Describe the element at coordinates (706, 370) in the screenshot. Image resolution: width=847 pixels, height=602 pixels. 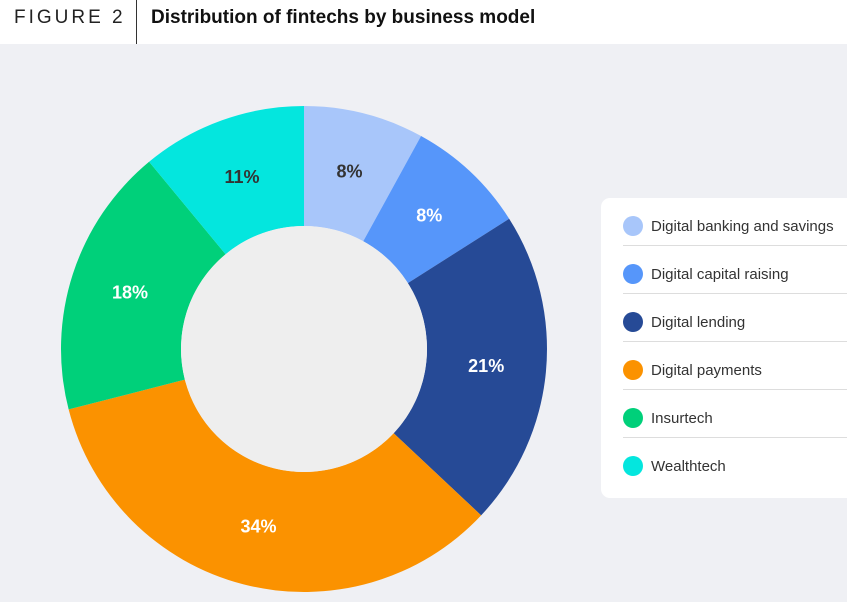
I see `legend-label: Digital payments` at that location.